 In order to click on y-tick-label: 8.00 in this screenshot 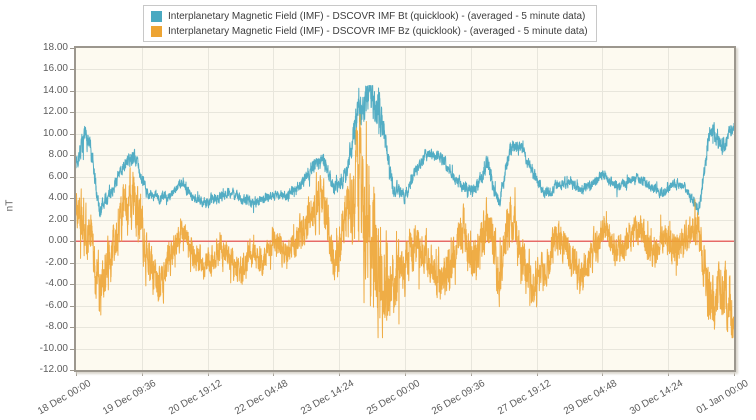, I will do `click(58, 155)`.